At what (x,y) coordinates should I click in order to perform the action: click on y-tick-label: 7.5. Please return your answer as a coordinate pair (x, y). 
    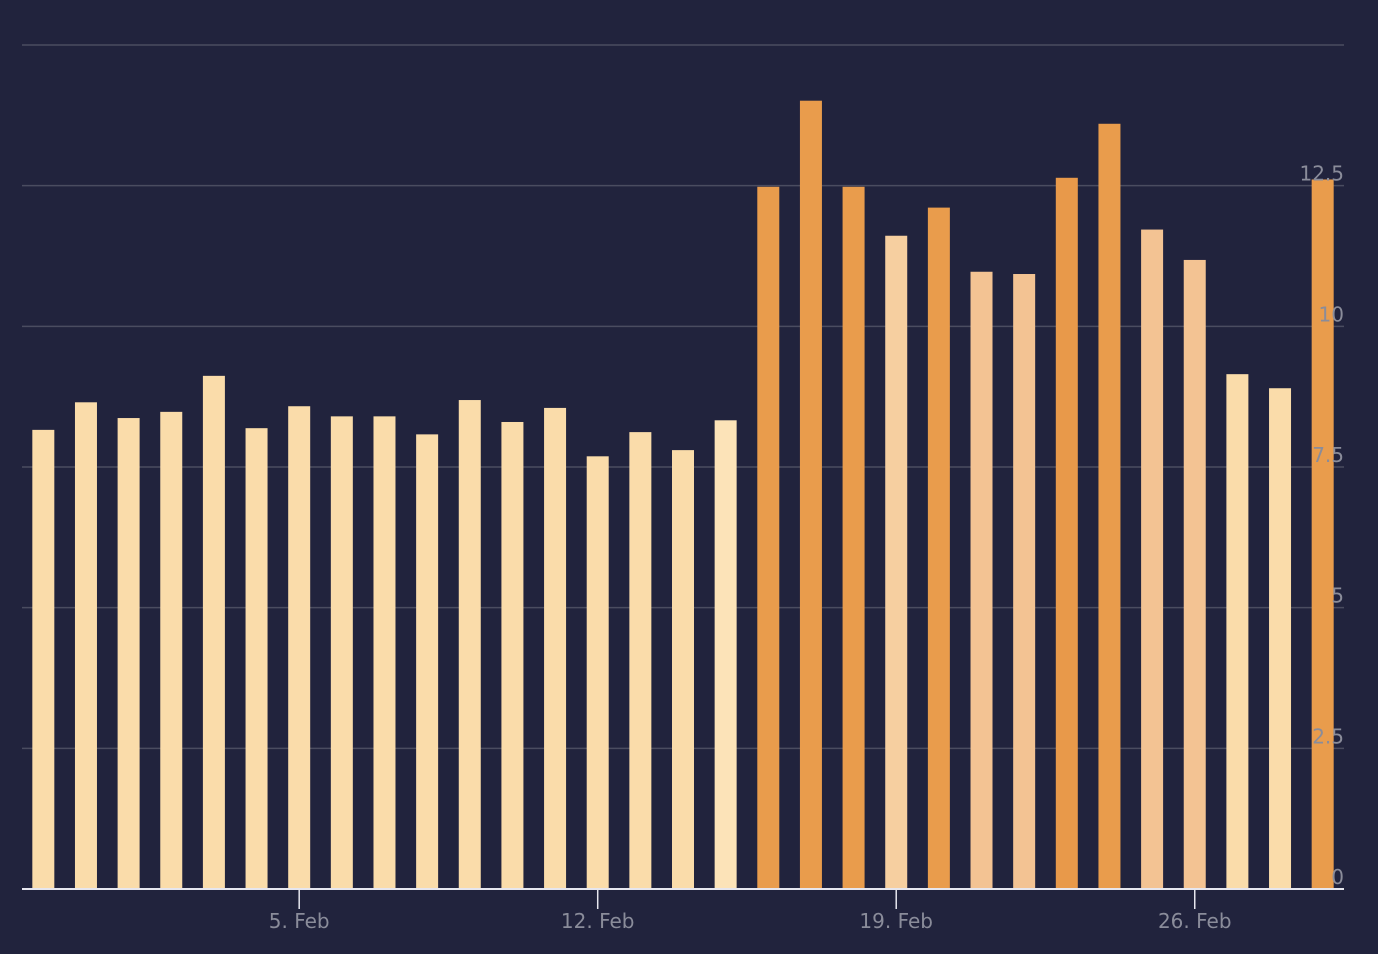
    Looking at the image, I should click on (1328, 455).